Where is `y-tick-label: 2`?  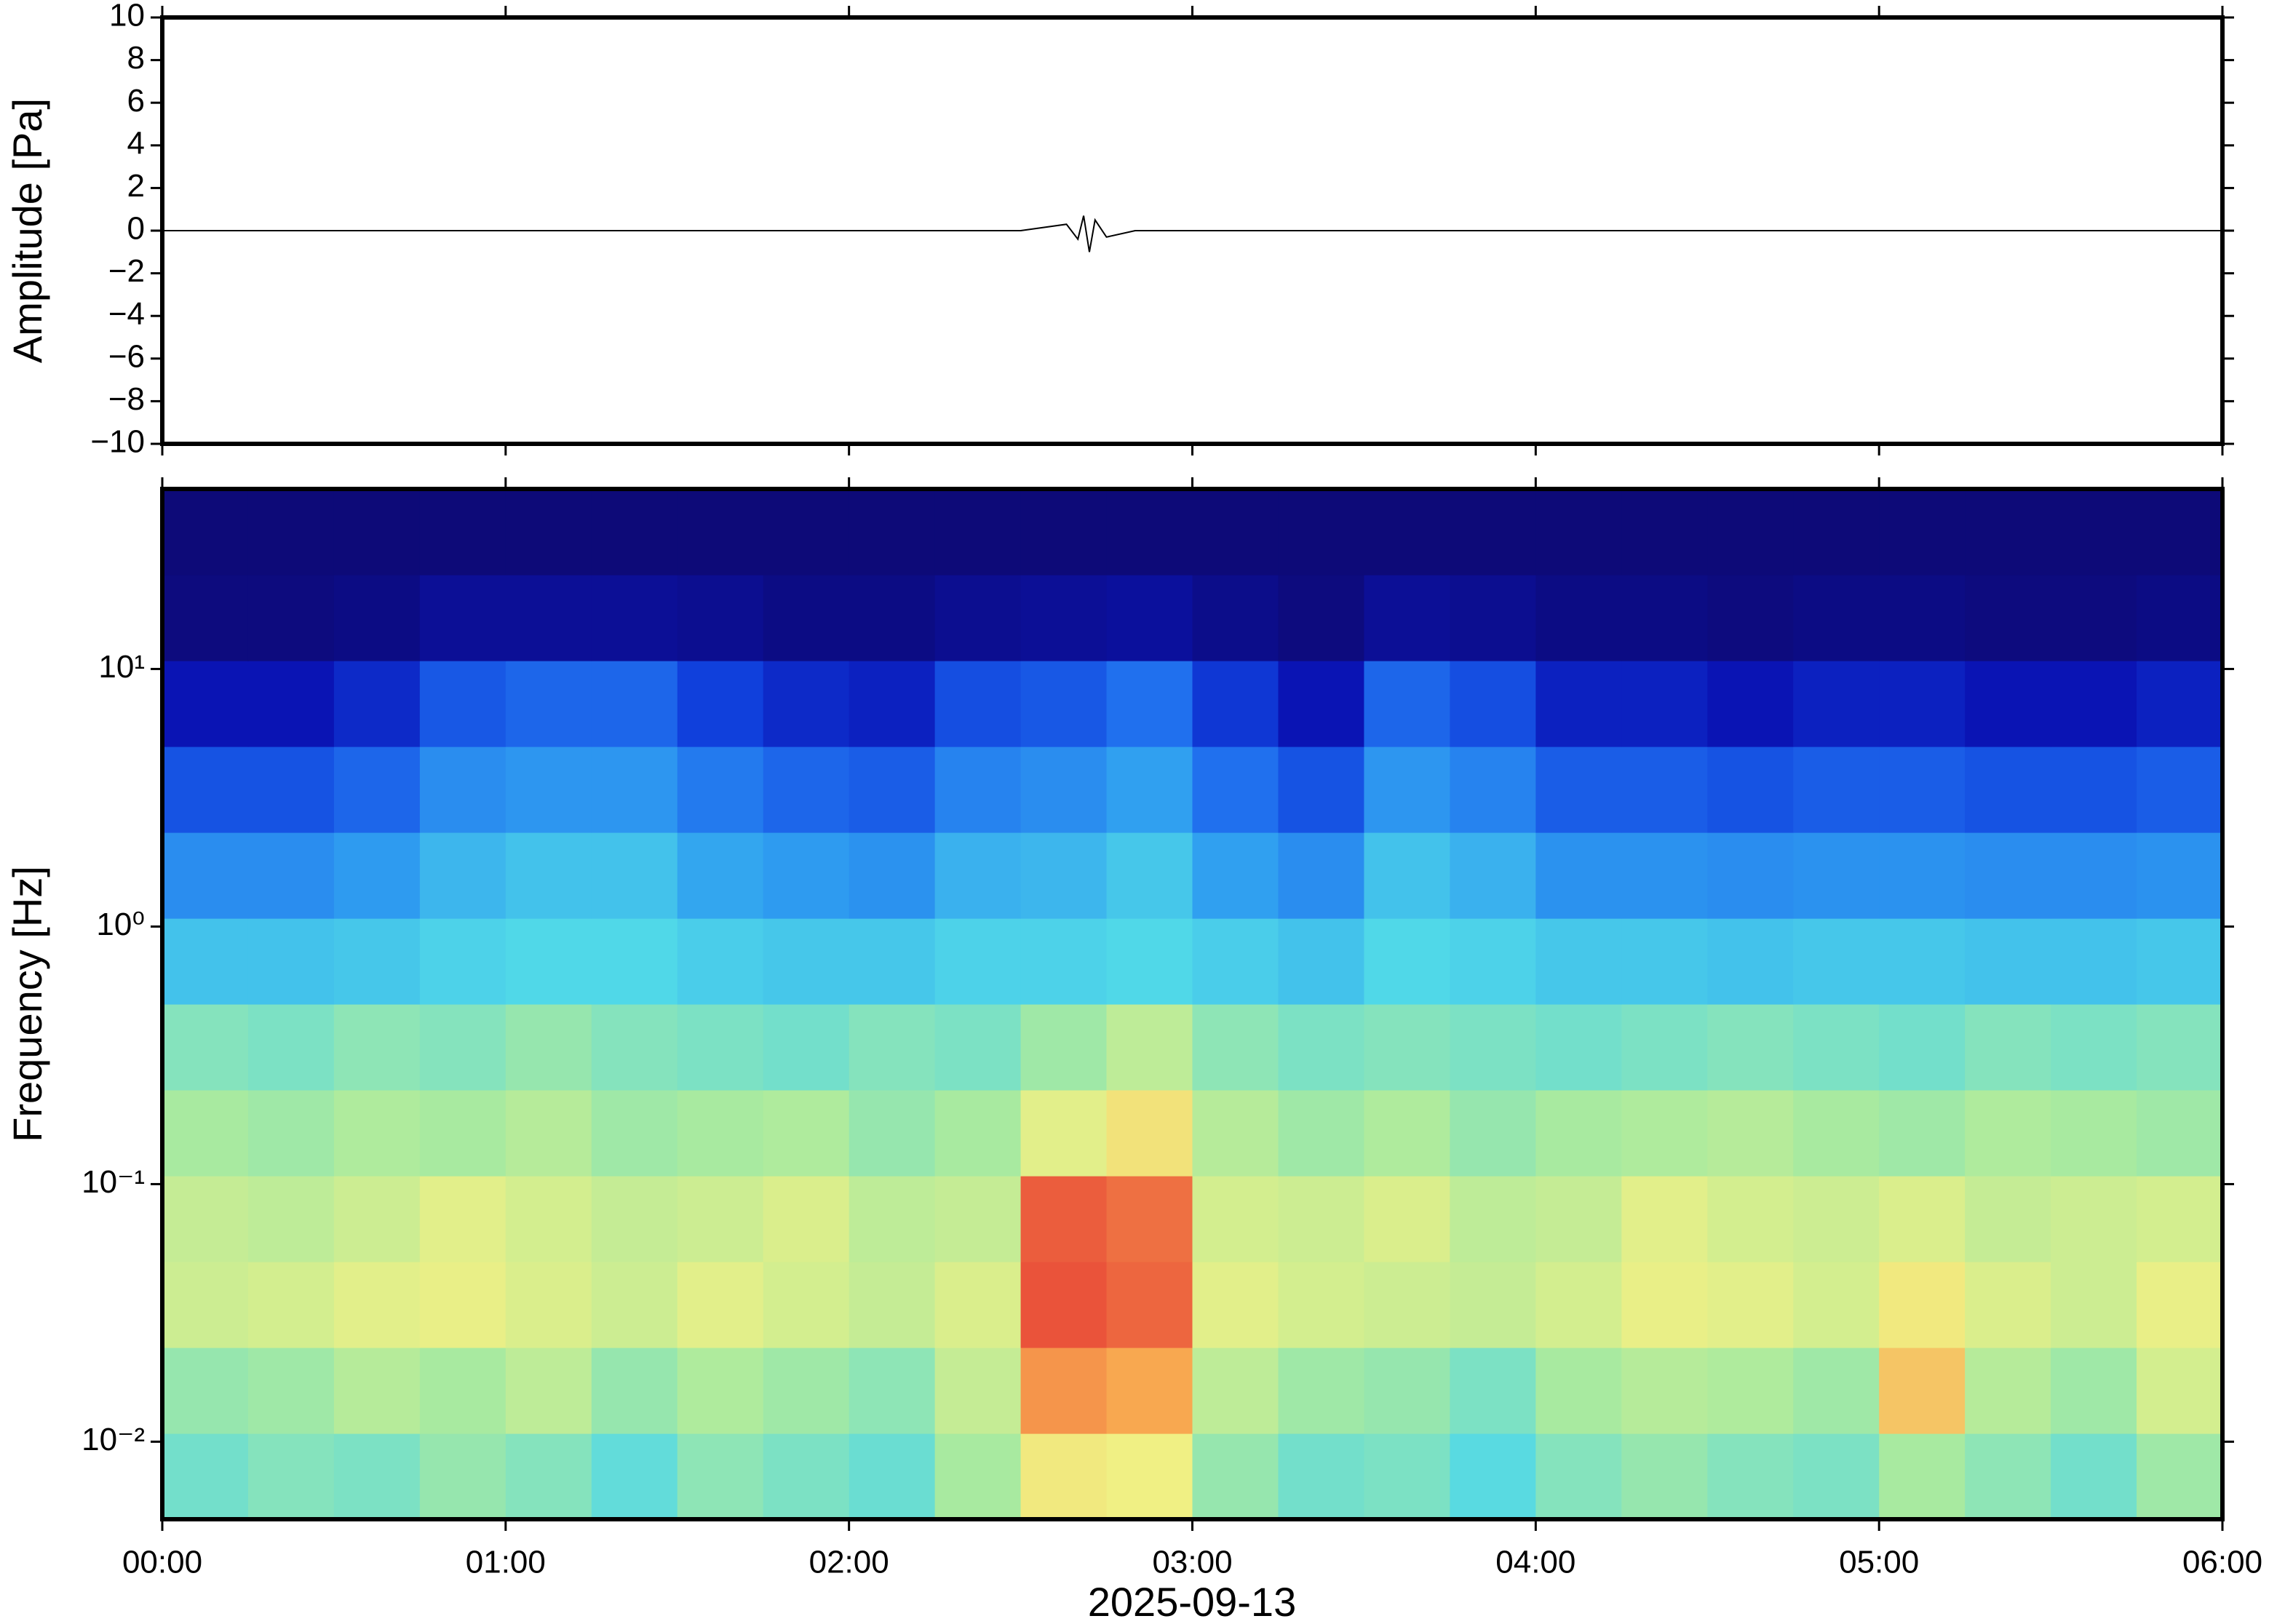 y-tick-label: 2 is located at coordinates (136, 186).